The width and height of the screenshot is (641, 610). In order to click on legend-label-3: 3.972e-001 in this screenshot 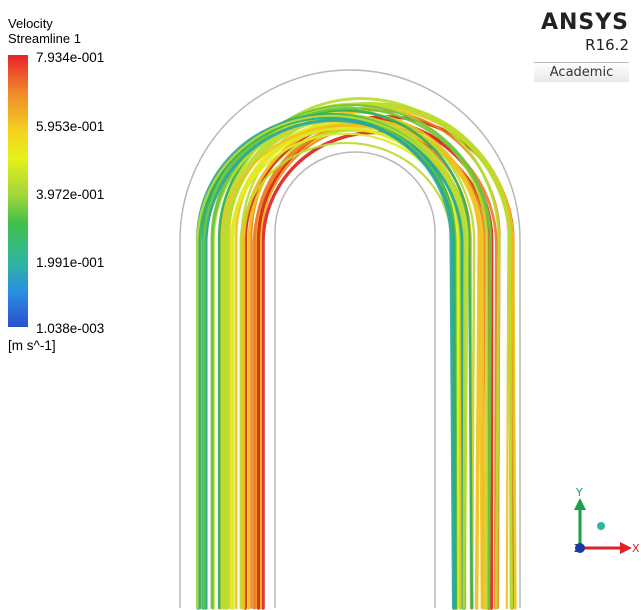, I will do `click(70, 194)`.